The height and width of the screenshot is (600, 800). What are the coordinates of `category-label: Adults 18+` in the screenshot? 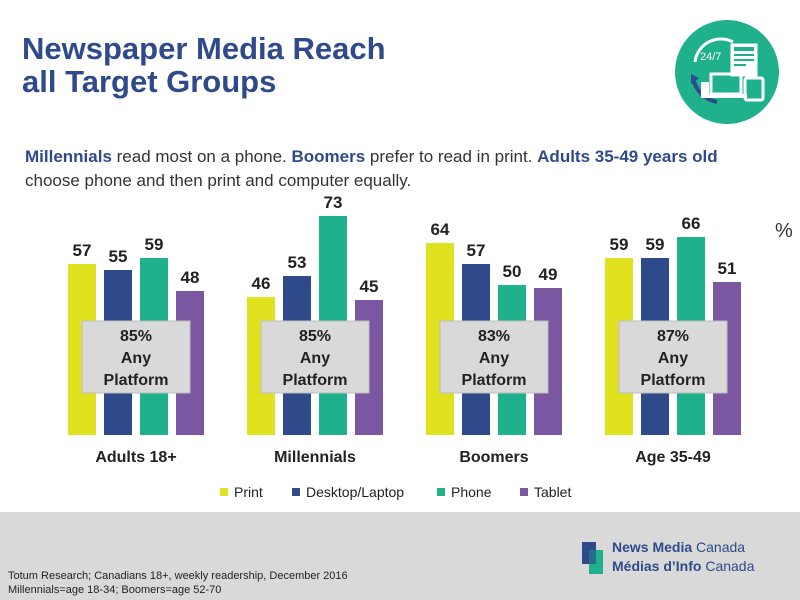 It's located at (135, 457).